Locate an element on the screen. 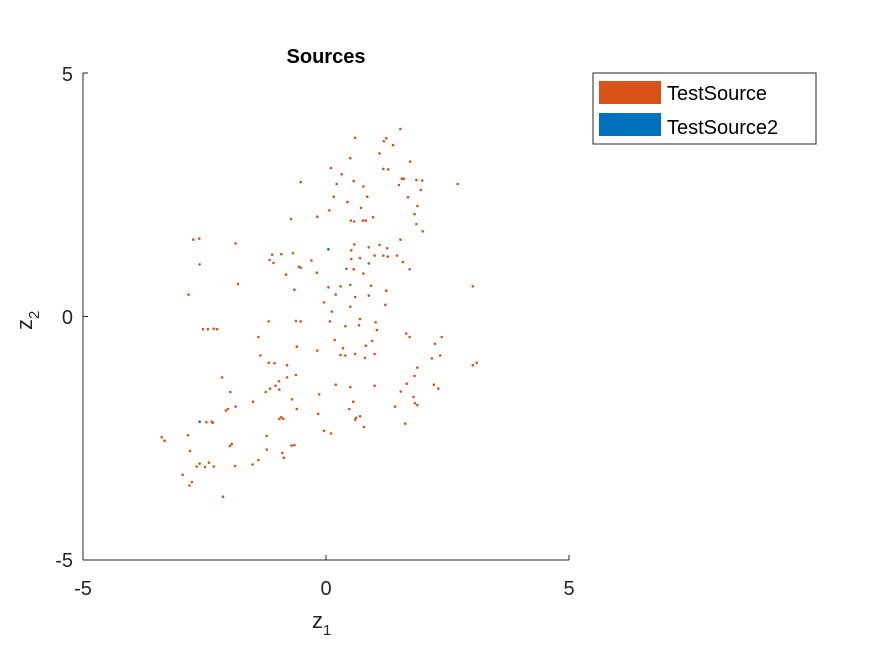  legend-swatch-testsource is located at coordinates (630, 92).